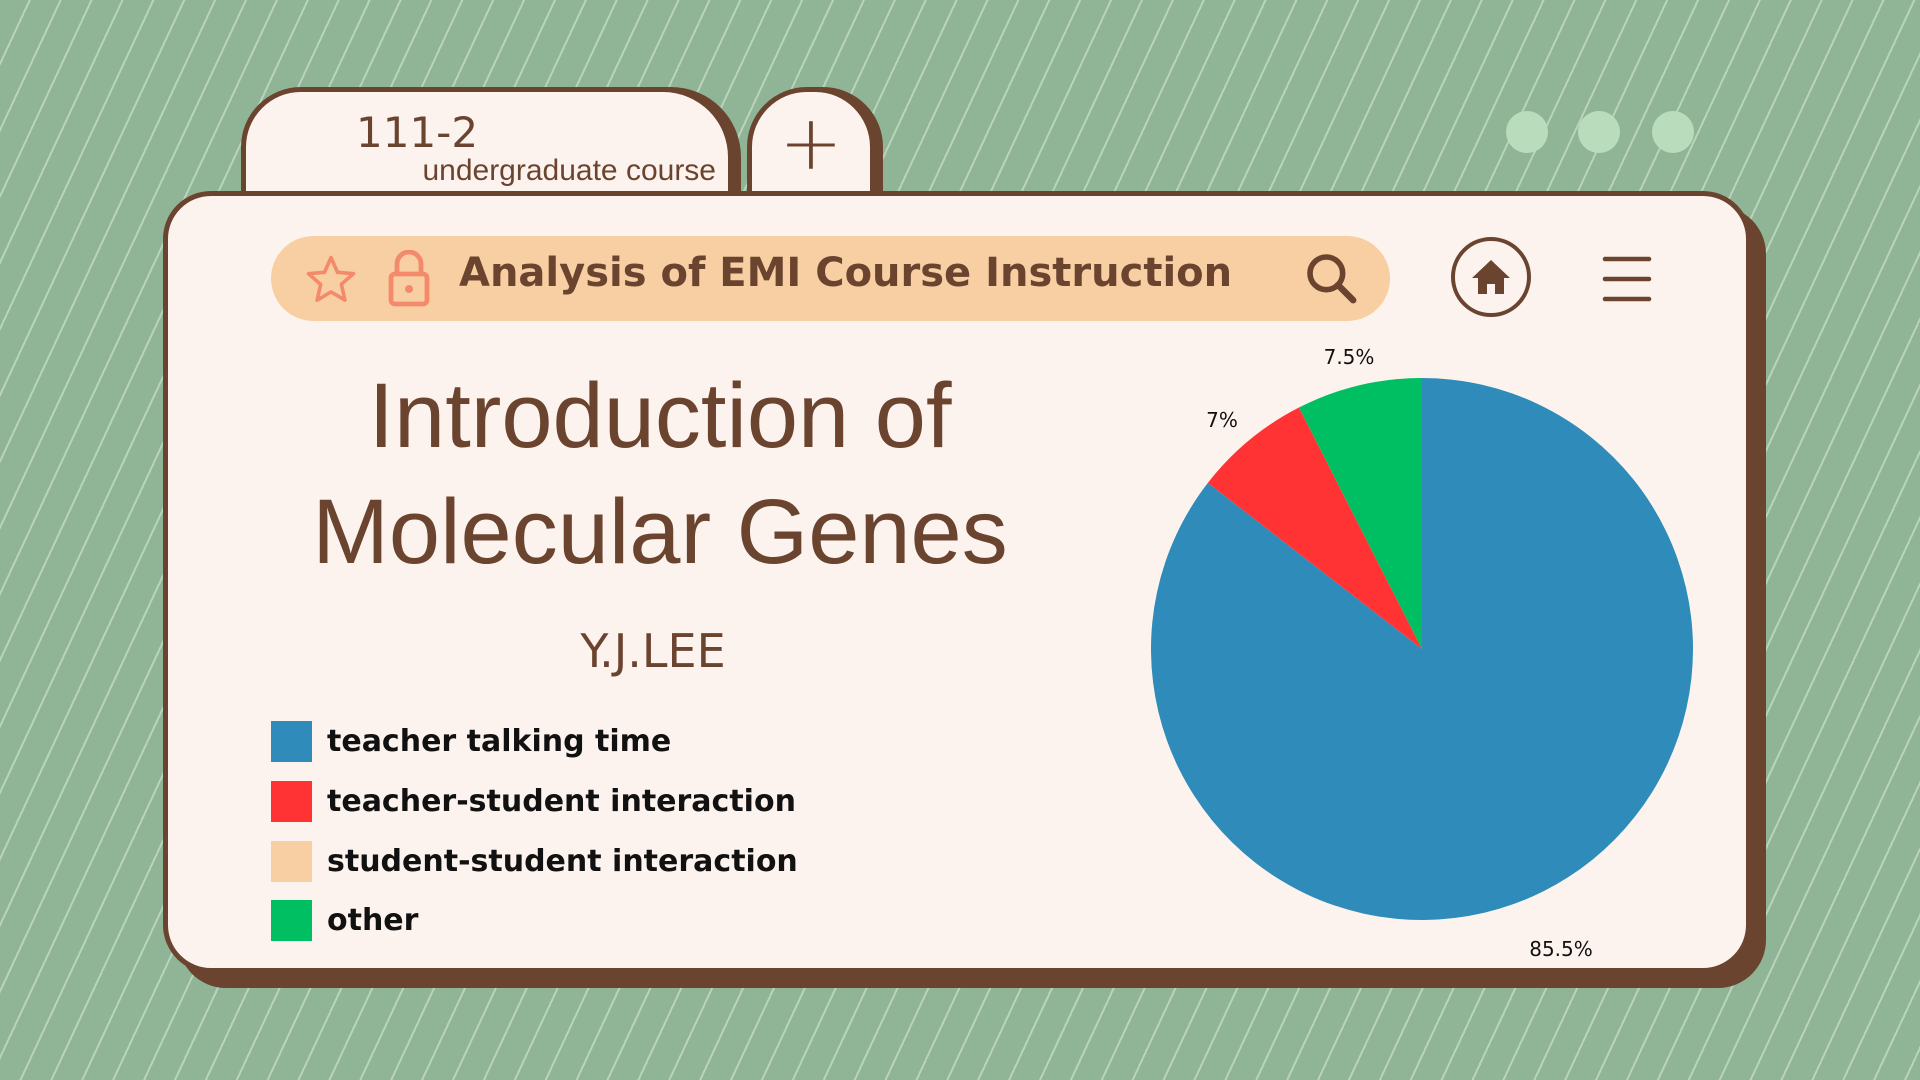 The width and height of the screenshot is (1920, 1080). Describe the element at coordinates (569, 170) in the screenshot. I see `tab-sublabel: undergraduate course` at that location.